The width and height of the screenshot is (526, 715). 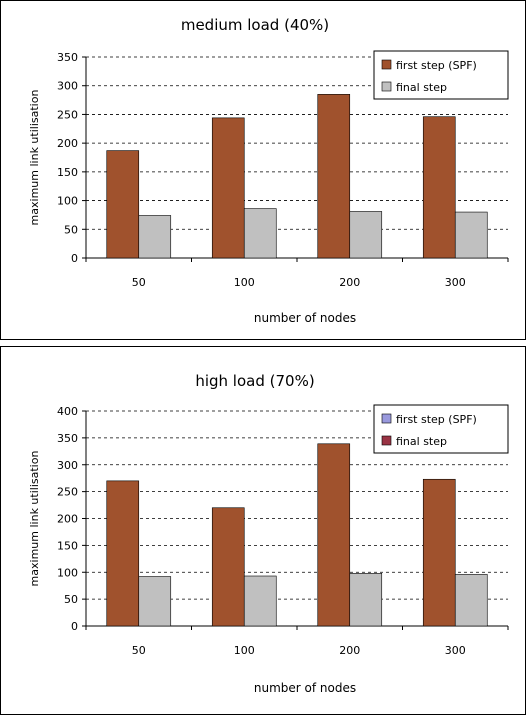 I want to click on chart-title: medium load (40%), so click(x=255, y=25).